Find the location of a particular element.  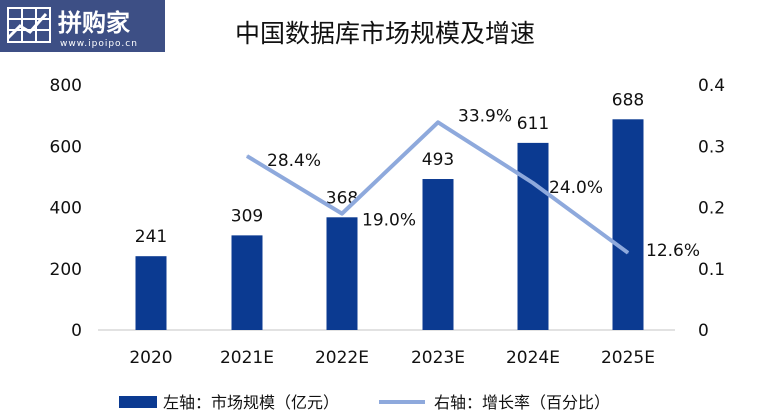

logo: 拼购家 www.ipoipo.cn is located at coordinates (82, 26).